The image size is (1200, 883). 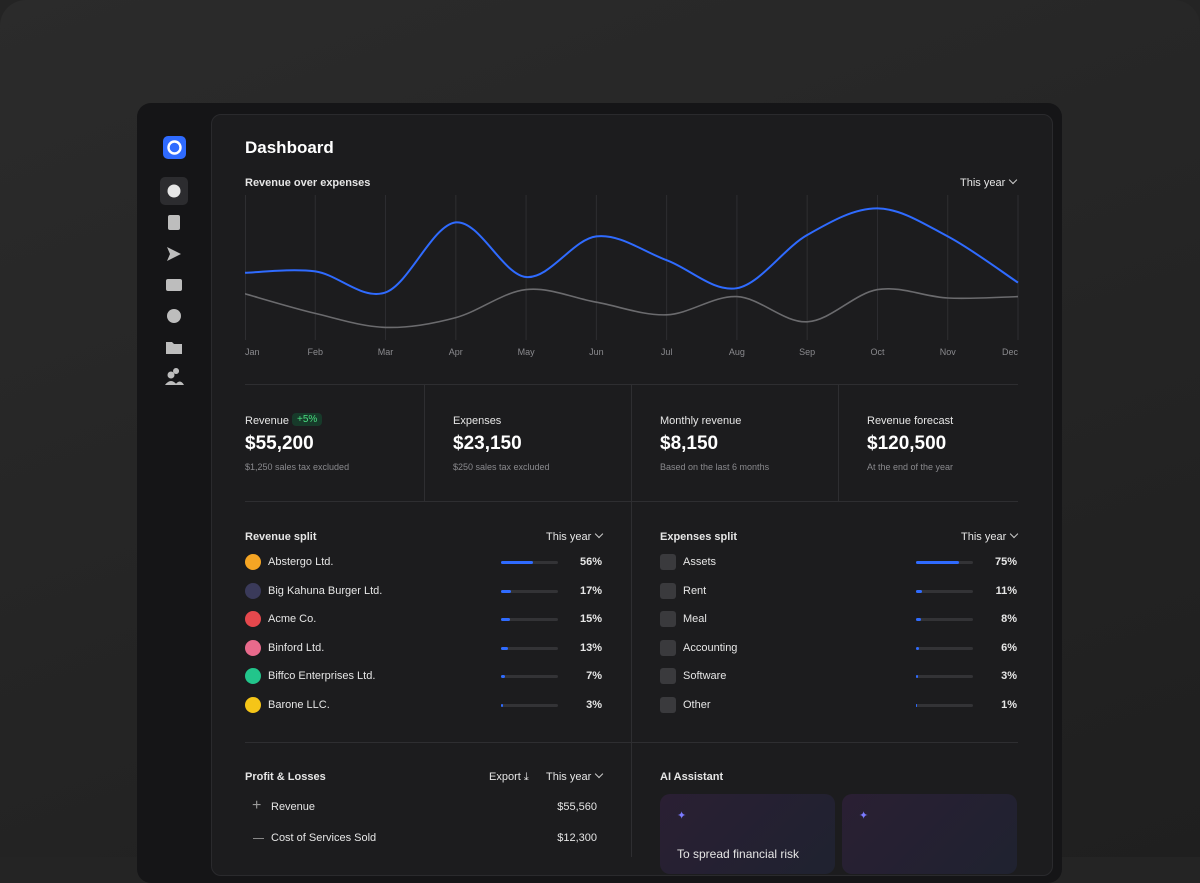 What do you see at coordinates (292, 619) in the screenshot?
I see `split-name: Acme Co.` at bounding box center [292, 619].